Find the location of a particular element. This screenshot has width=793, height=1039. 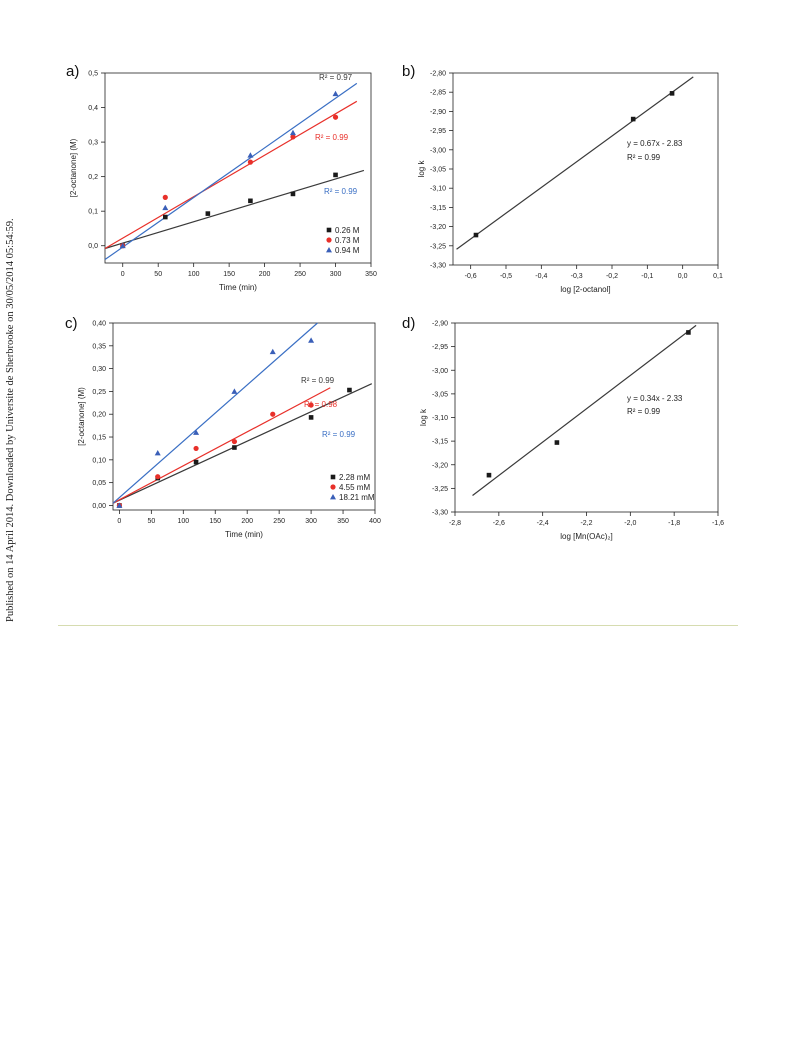

y-tick-label: 0,05 is located at coordinates (99, 483).